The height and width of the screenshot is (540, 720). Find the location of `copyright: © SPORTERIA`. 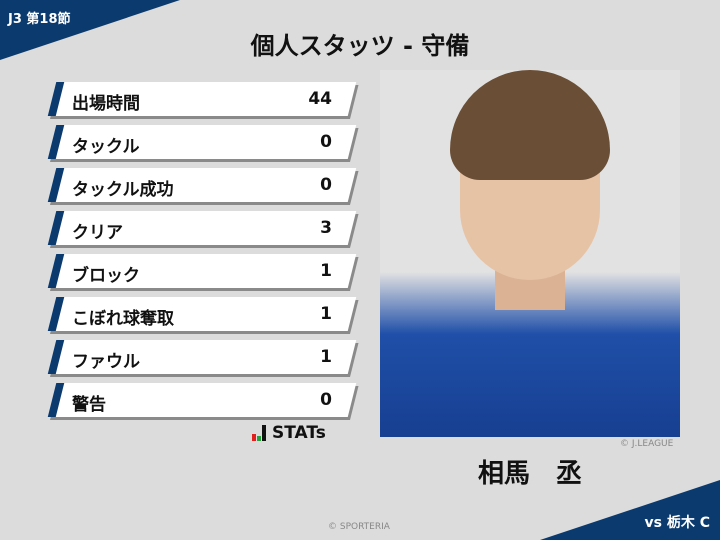

copyright: © SPORTERIA is located at coordinates (359, 527).